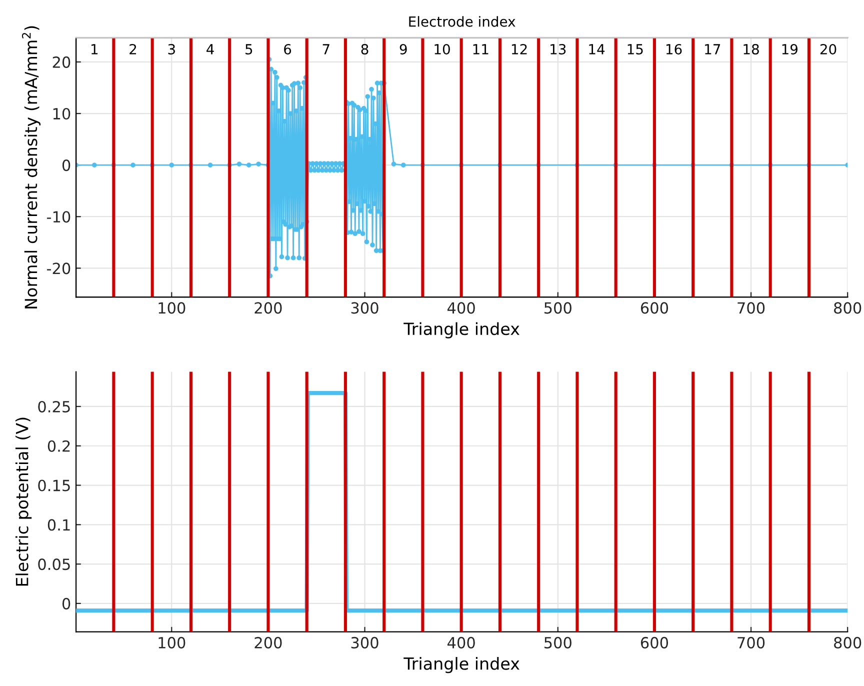 Image resolution: width=864 pixels, height=686 pixels. What do you see at coordinates (210, 49) in the screenshot?
I see `x2-tick-label: 4` at bounding box center [210, 49].